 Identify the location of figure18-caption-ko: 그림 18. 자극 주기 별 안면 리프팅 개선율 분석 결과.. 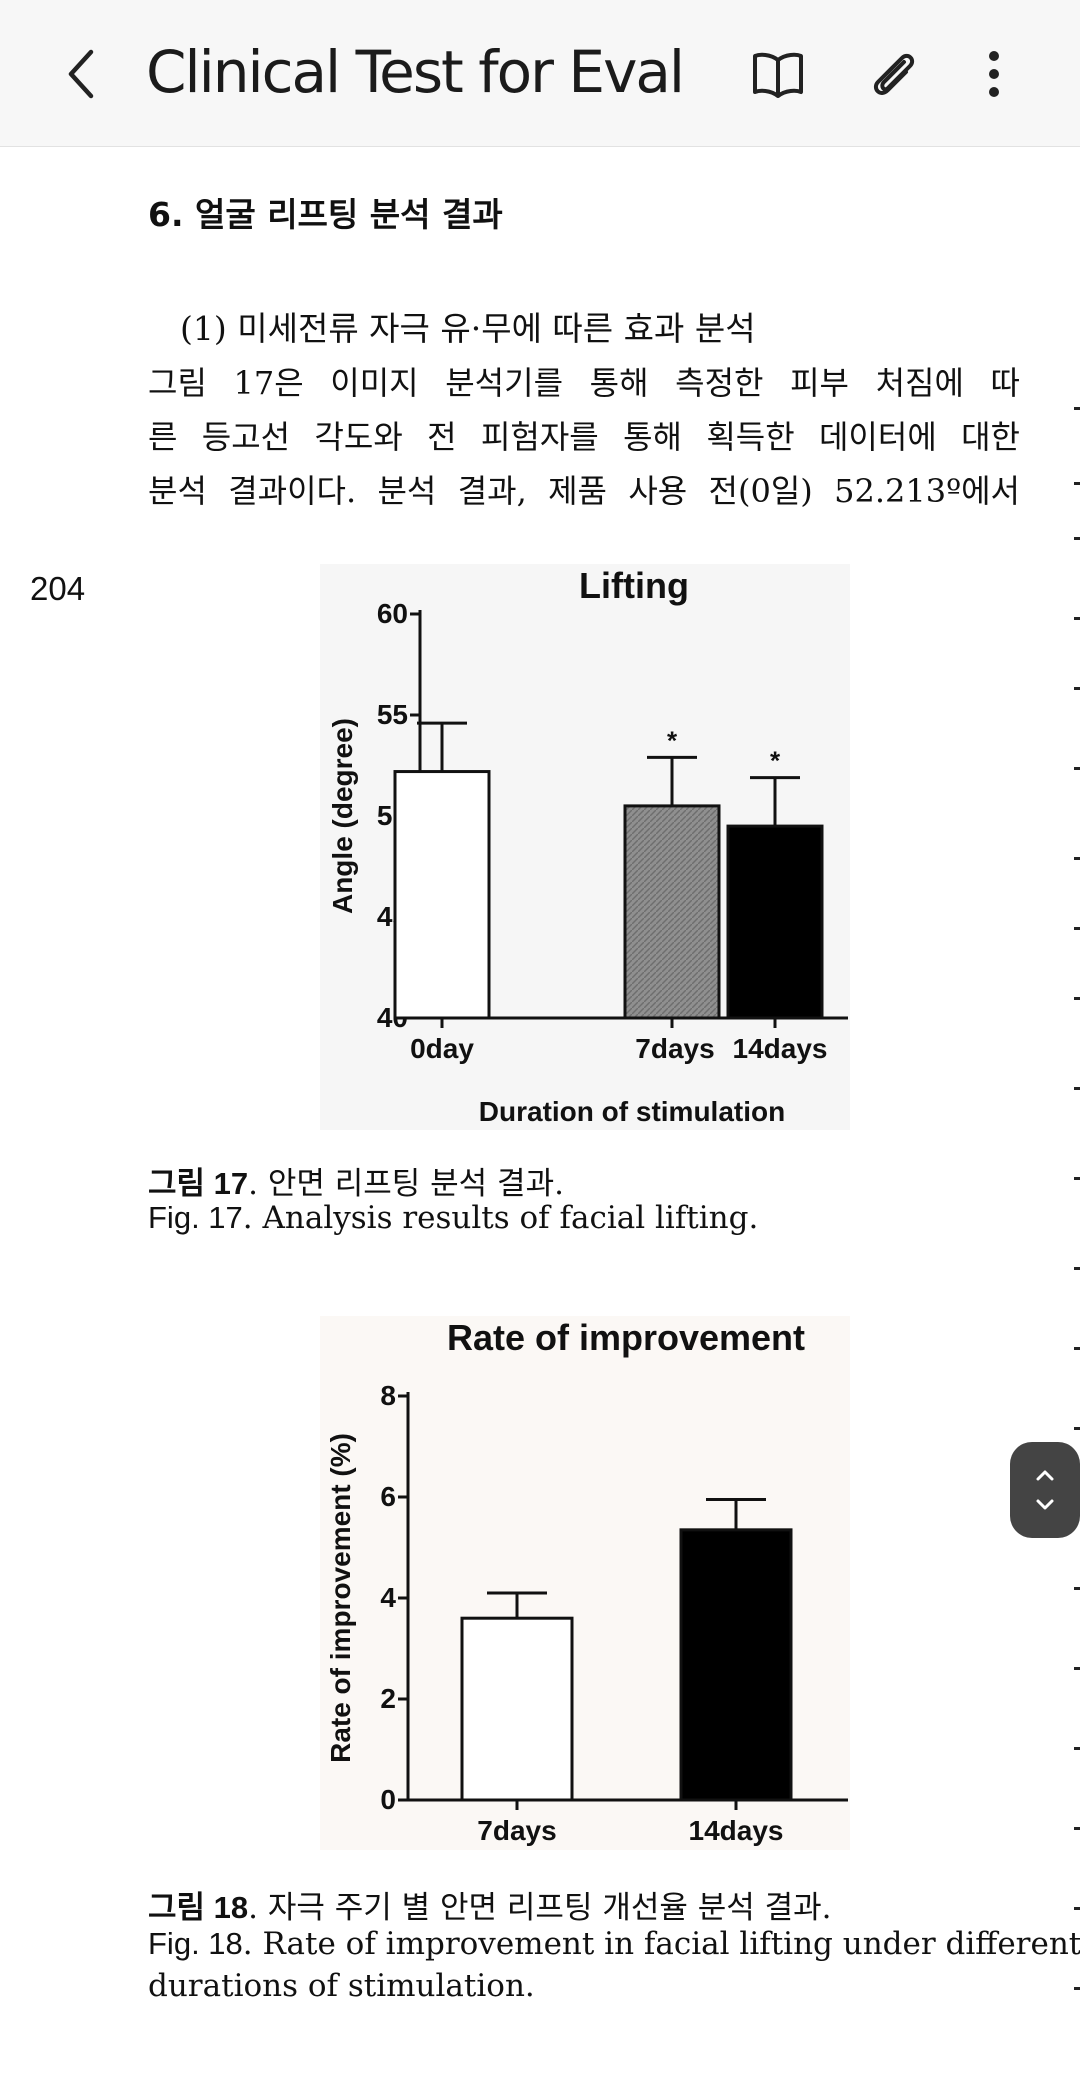
(490, 1904).